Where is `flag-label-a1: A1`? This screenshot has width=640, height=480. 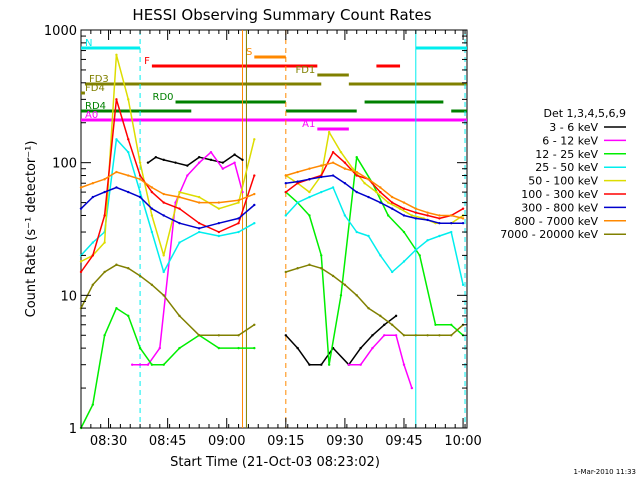 flag-label-a1: A1 is located at coordinates (308, 124).